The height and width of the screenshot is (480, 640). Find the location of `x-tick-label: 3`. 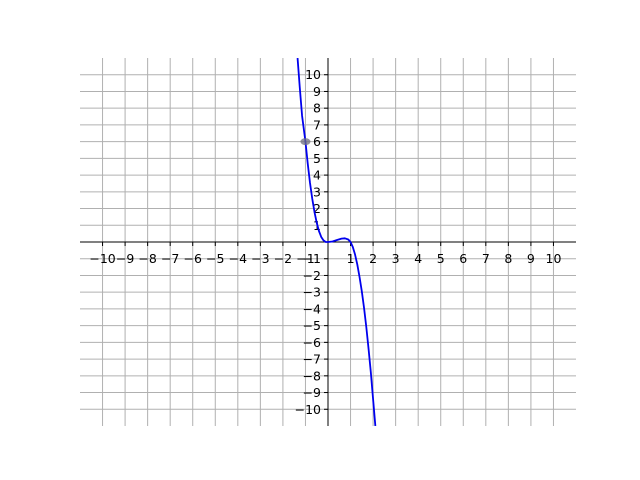

x-tick-label: 3 is located at coordinates (396, 258).